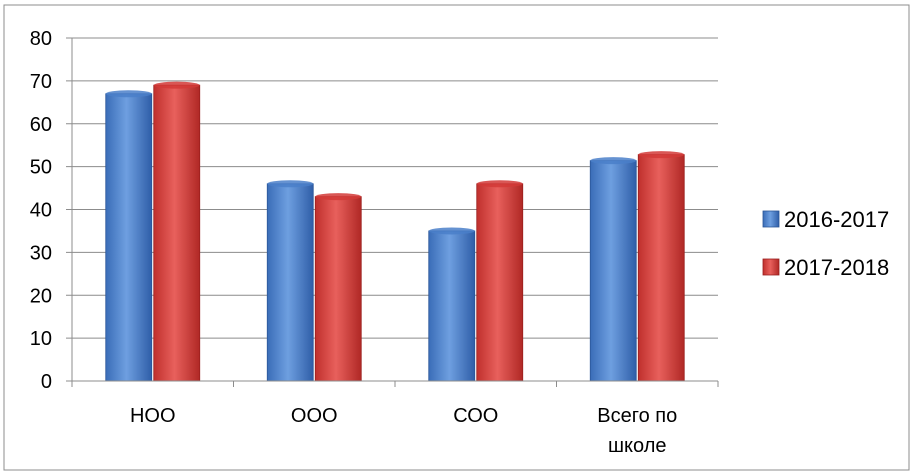 Image resolution: width=915 pixels, height=475 pixels. What do you see at coordinates (129, 237) in the screenshot?
I see `bar-2016-2017-НОО` at bounding box center [129, 237].